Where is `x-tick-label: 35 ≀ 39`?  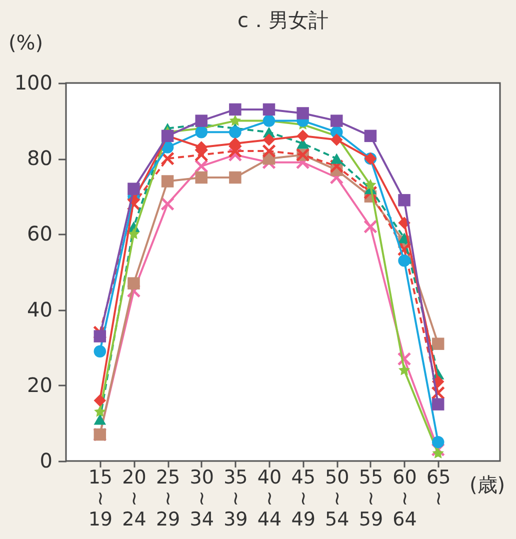
x-tick-label: 35 ≀ 39 is located at coordinates (236, 498).